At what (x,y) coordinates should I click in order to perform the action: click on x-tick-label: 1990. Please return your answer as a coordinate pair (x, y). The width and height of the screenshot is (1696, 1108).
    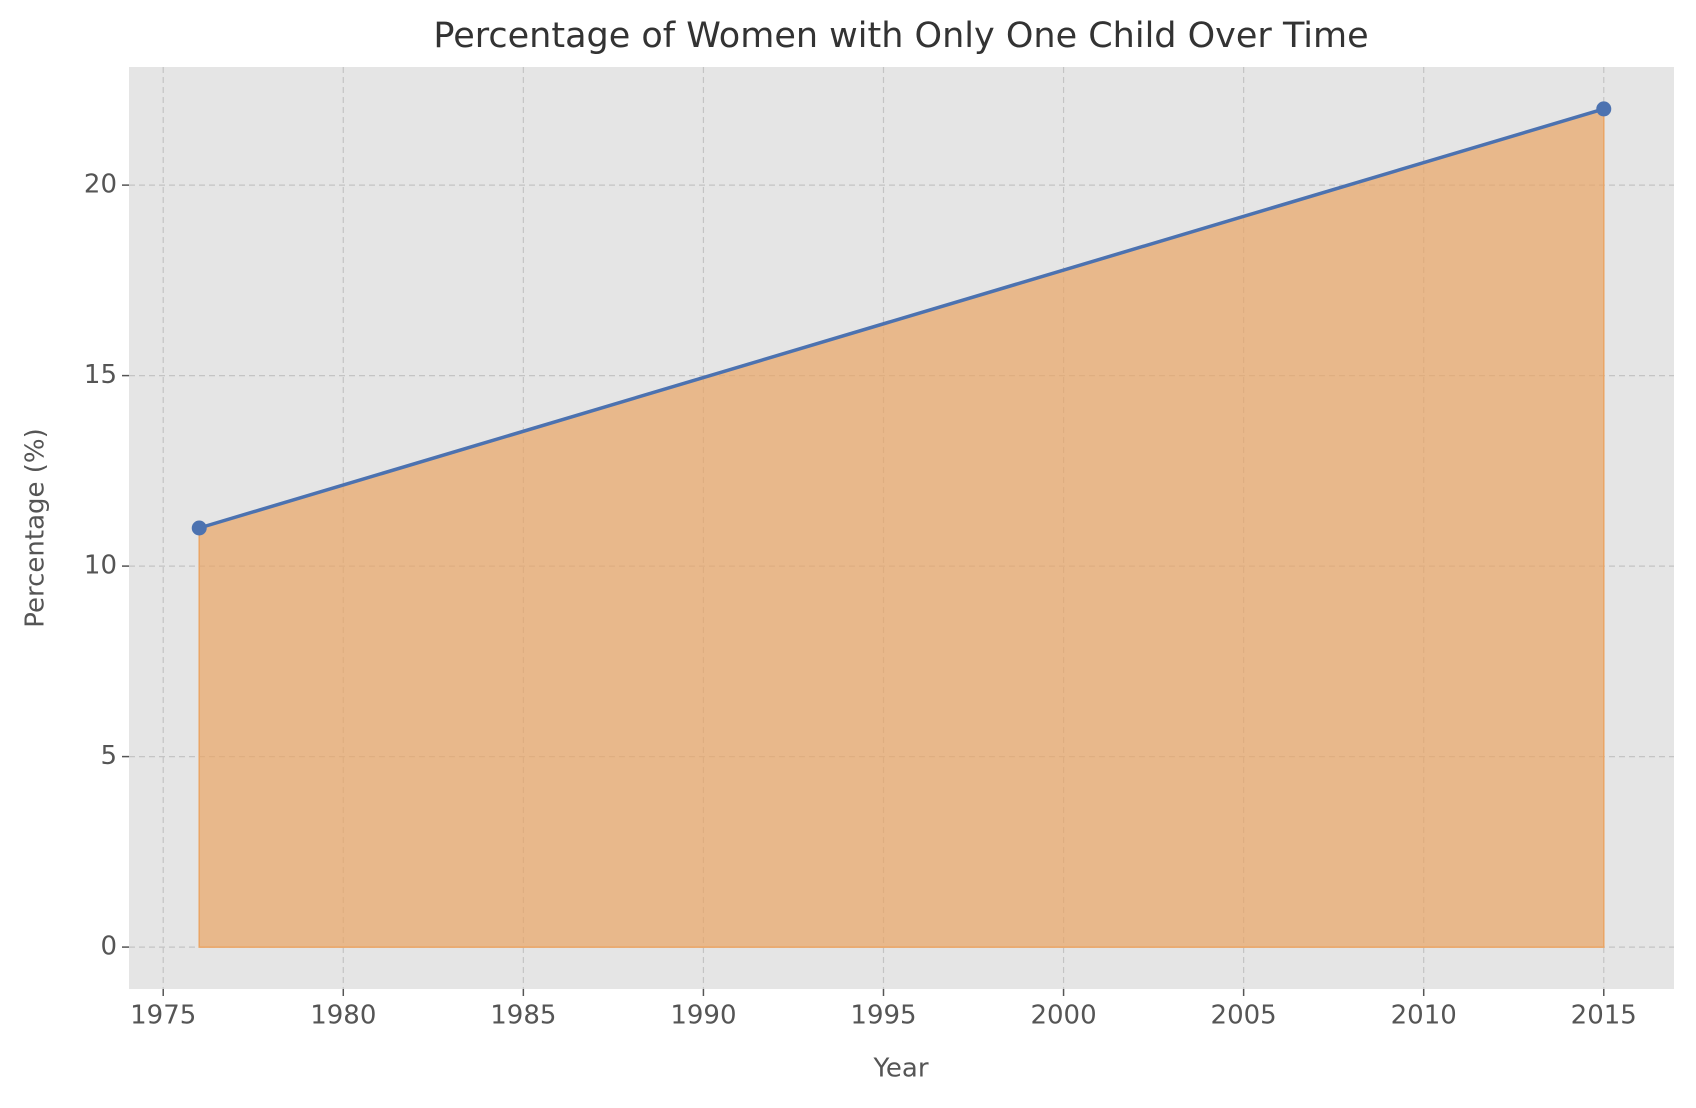
    Looking at the image, I should click on (703, 1016).